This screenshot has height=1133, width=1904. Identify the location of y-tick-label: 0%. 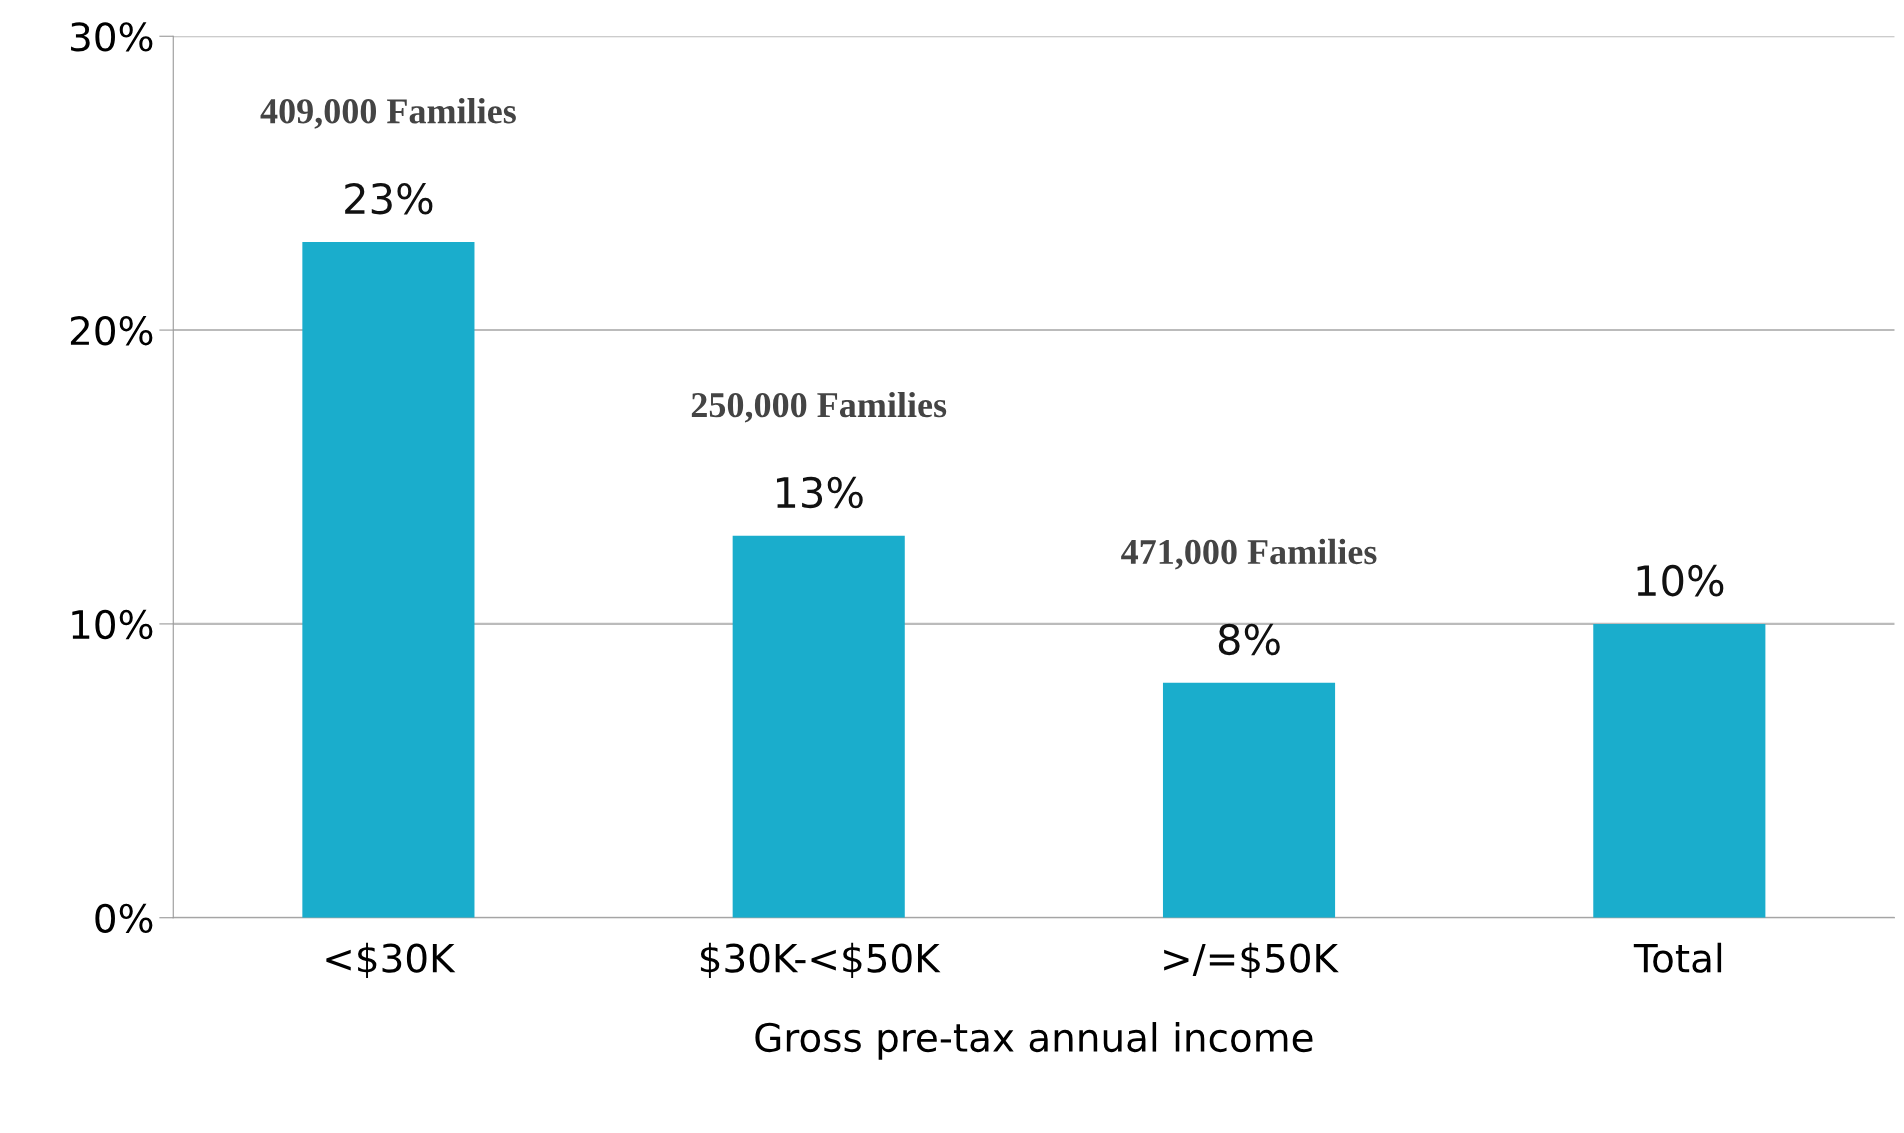
(124, 918).